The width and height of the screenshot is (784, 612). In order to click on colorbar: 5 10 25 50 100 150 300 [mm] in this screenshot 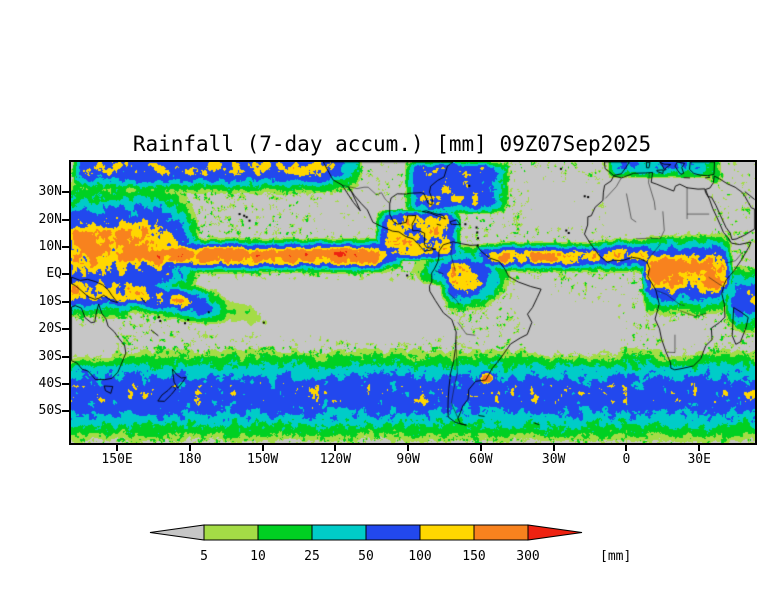, I will do `click(428, 544)`.